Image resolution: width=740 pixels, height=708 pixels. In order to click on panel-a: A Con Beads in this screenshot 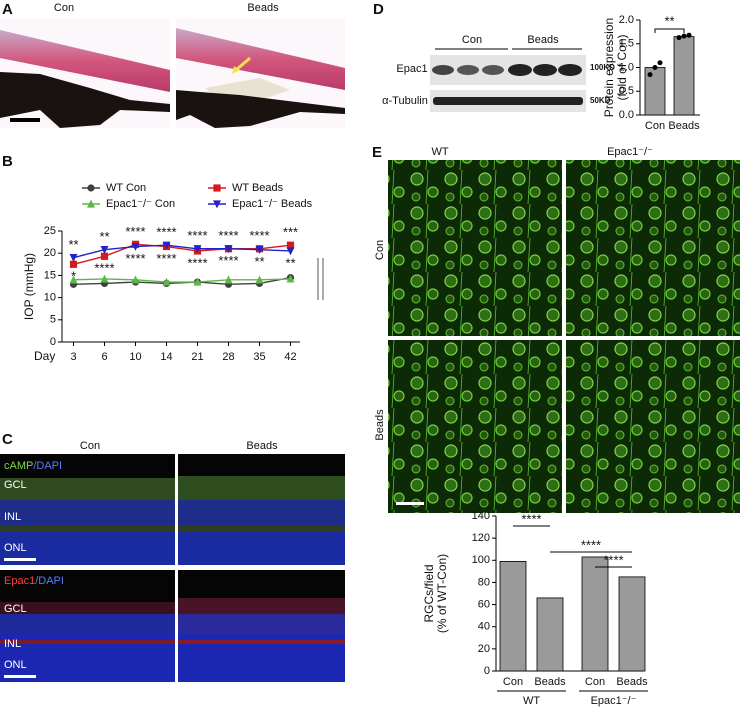, I will do `click(172, 64)`.